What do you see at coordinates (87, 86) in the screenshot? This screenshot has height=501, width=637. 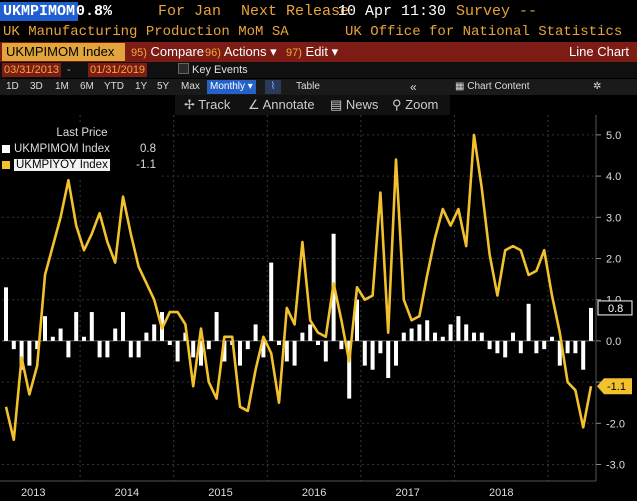 I see `range-6m: 6M` at bounding box center [87, 86].